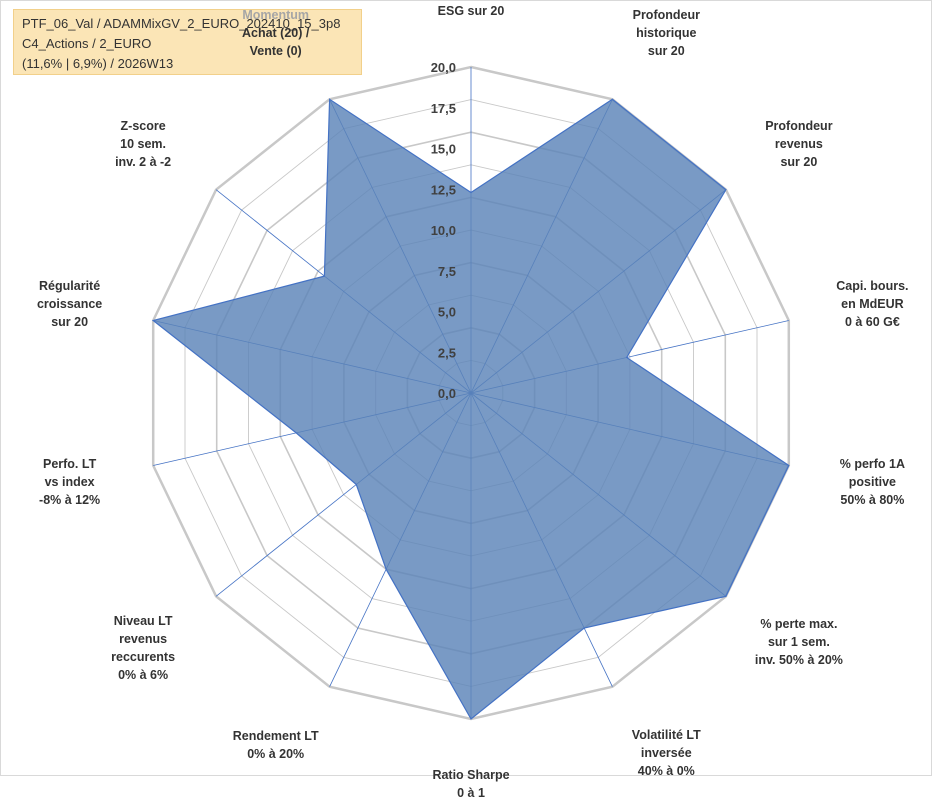 Image resolution: width=932 pixels, height=802 pixels. I want to click on tick-label: 10,0, so click(443, 230).